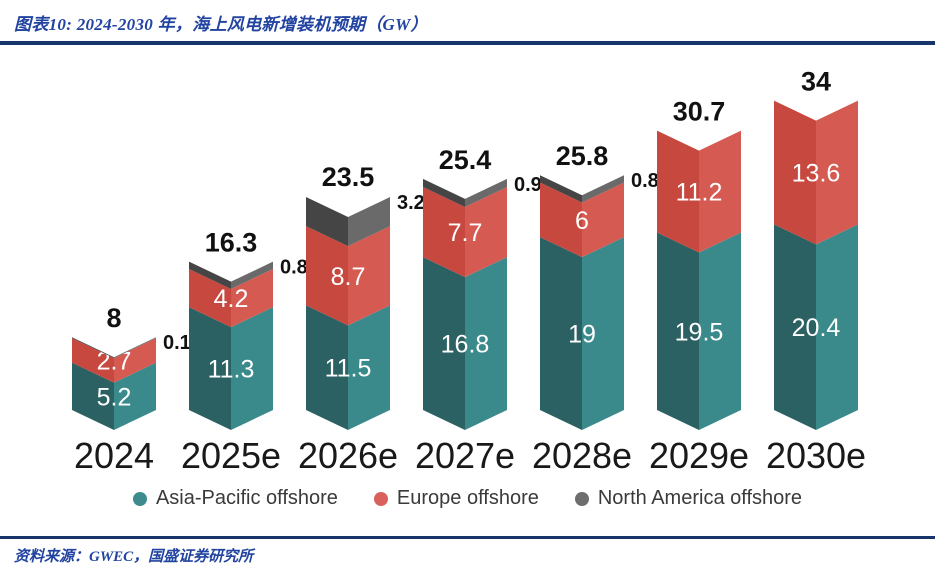 Image resolution: width=935 pixels, height=571 pixels. I want to click on x-axis-label: 2028e, so click(582, 455).